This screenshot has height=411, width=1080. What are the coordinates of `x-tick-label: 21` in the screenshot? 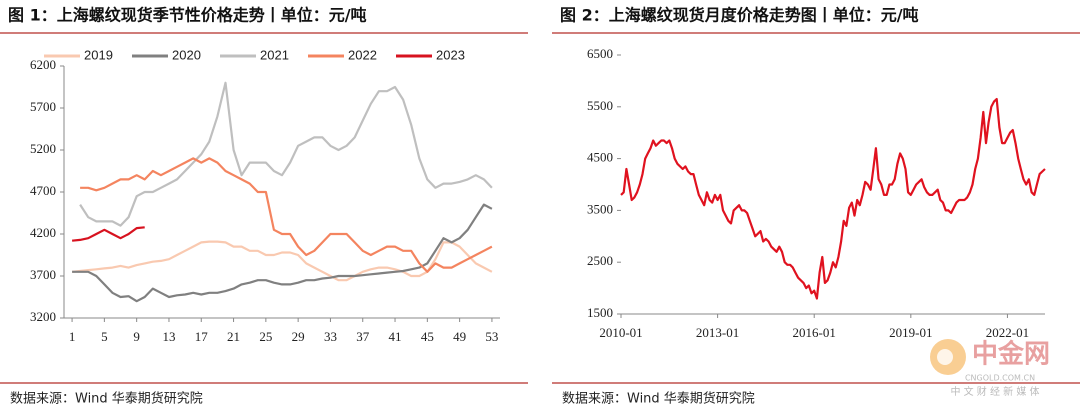 It's located at (233, 336).